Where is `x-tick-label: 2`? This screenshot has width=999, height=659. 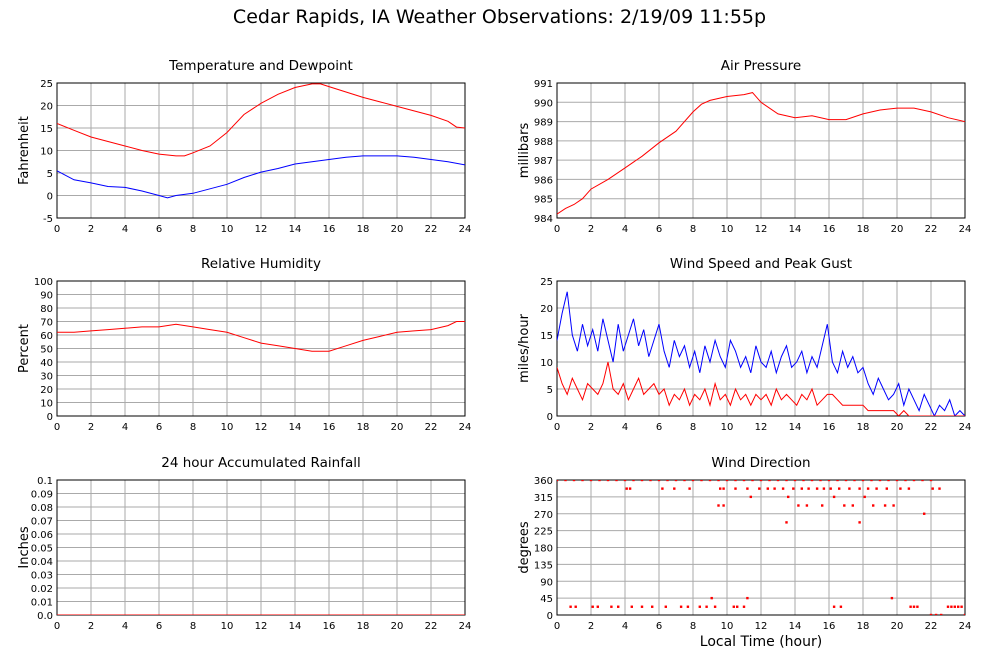
x-tick-label: 2 is located at coordinates (591, 626).